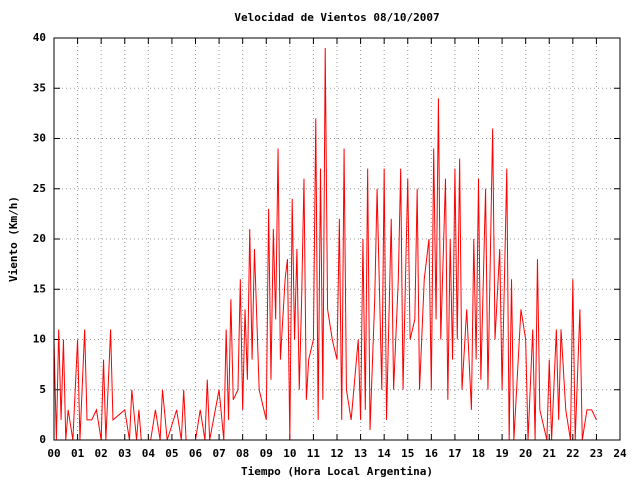 The width and height of the screenshot is (640, 485). What do you see at coordinates (266, 453) in the screenshot?
I see `x-tick-label: 09` at bounding box center [266, 453].